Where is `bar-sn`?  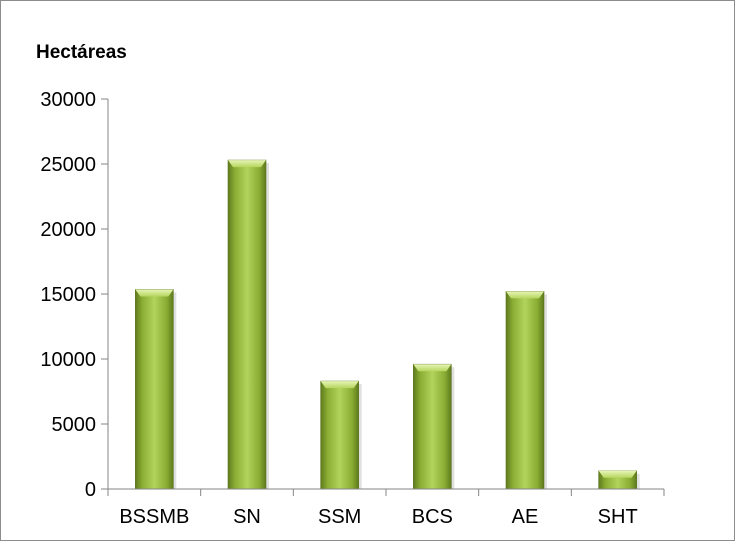 bar-sn is located at coordinates (248, 324).